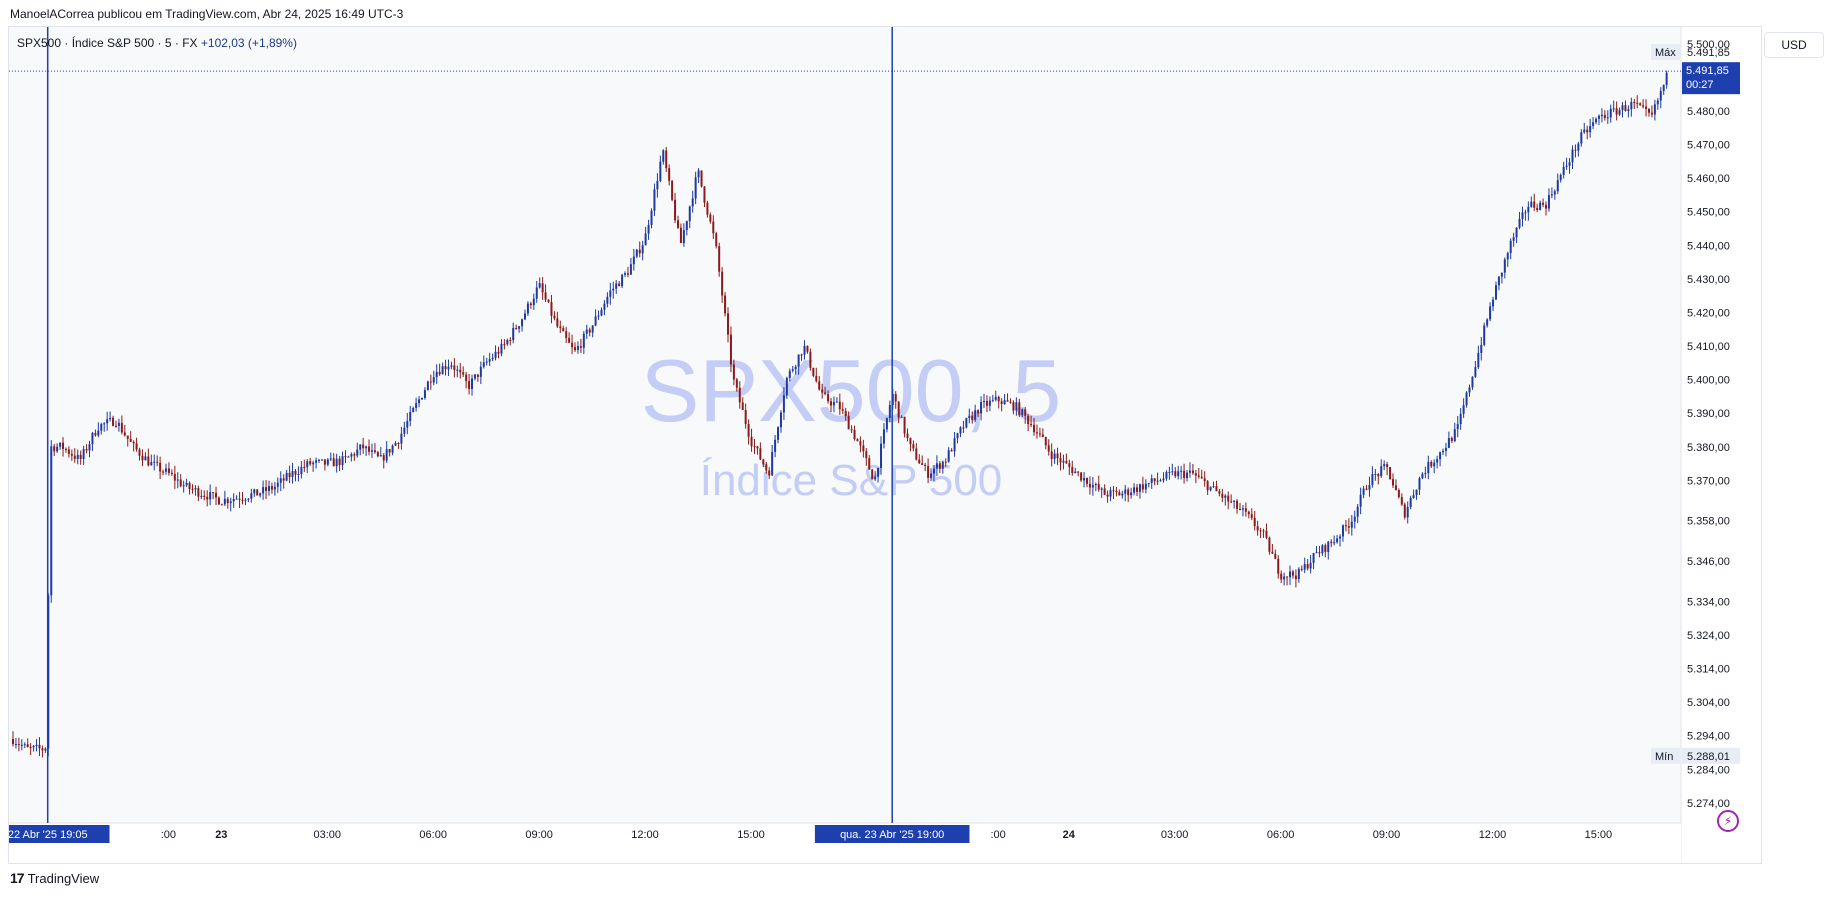  I want to click on currency-button: USD, so click(1794, 45).